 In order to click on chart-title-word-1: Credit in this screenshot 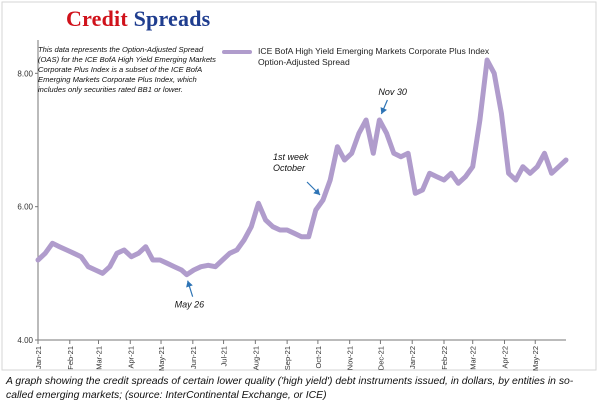, I will do `click(97, 18)`.